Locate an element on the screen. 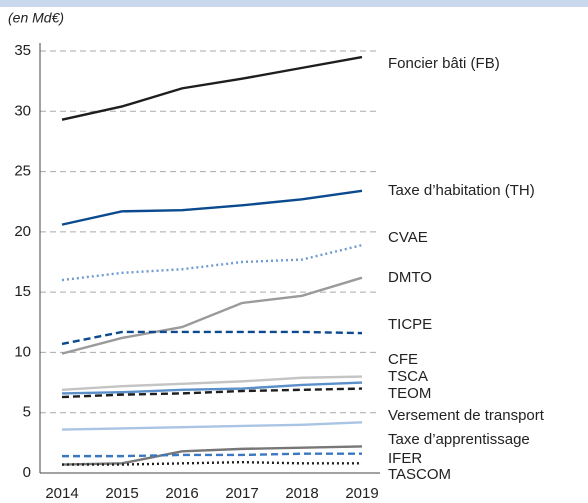  y-tick-label: 15 is located at coordinates (22, 291).